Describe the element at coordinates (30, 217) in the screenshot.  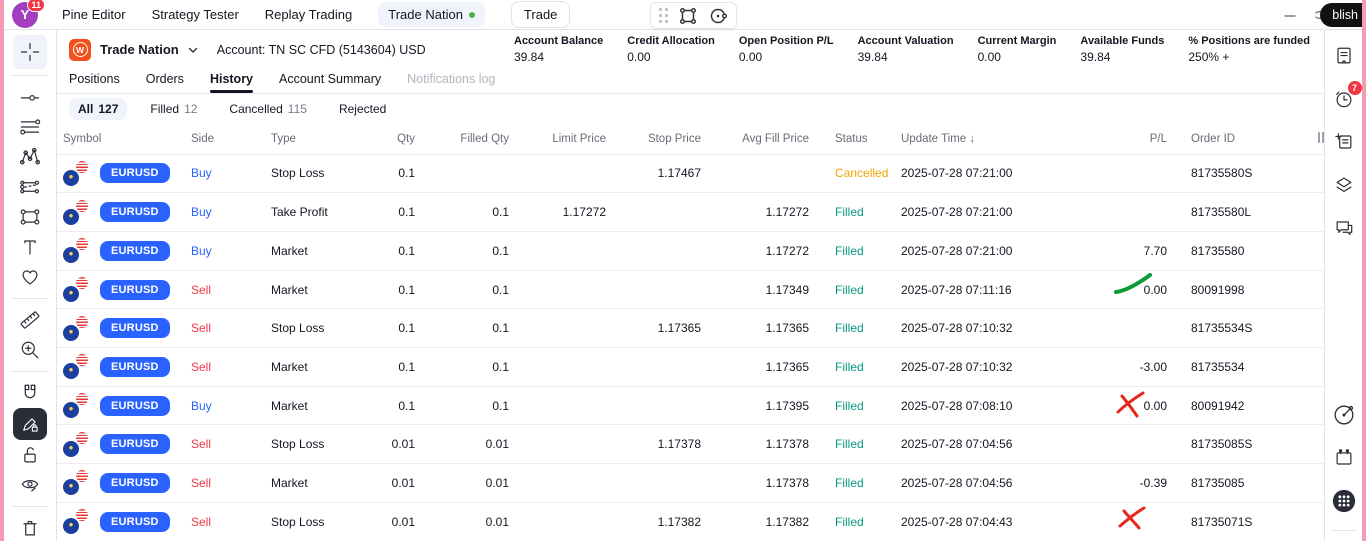
I see `rectangle-shape-tool-icon` at that location.